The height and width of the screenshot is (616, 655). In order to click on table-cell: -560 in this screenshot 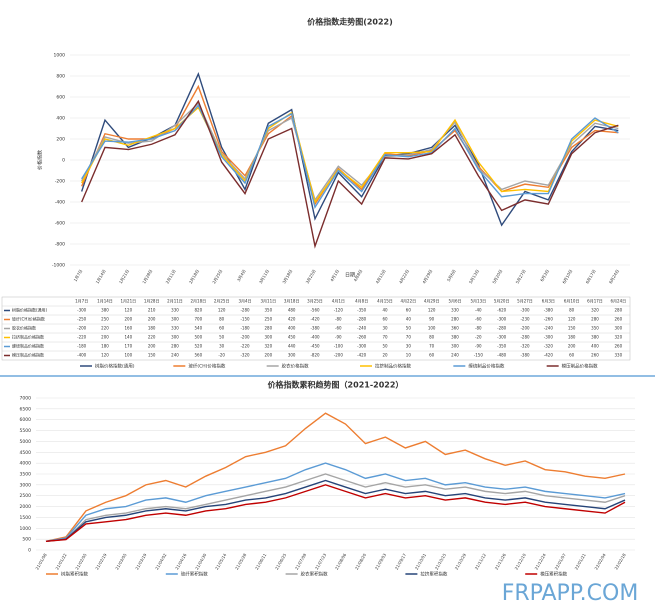, I will do `click(315, 310)`.